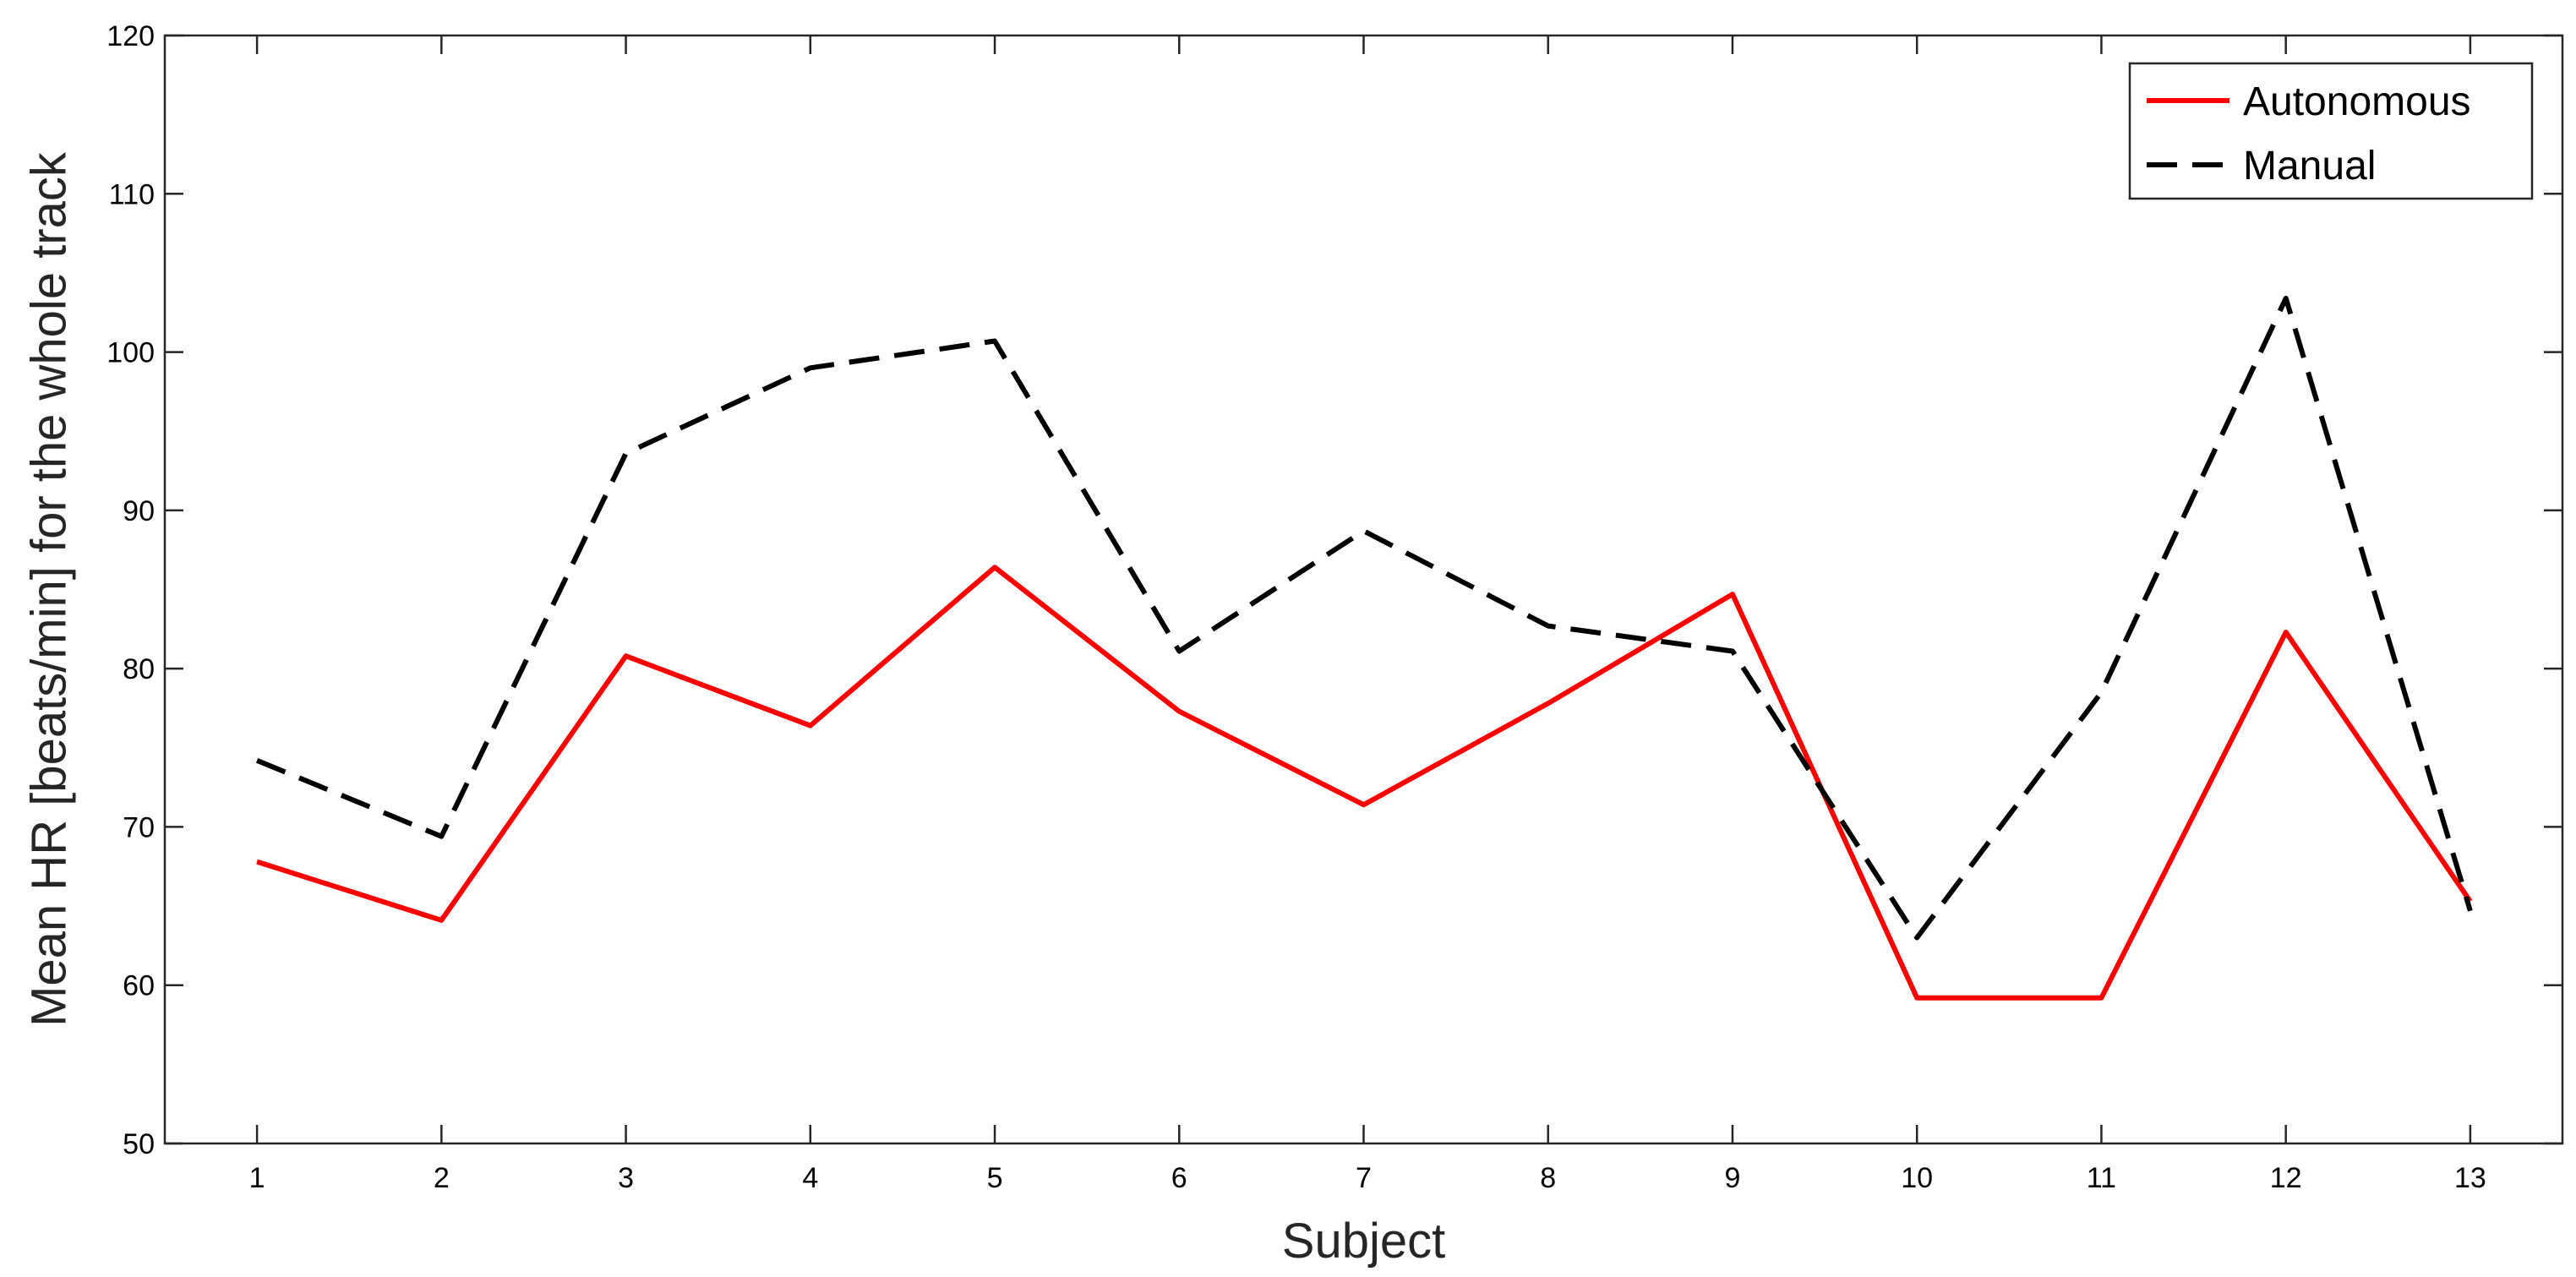 The width and height of the screenshot is (2576, 1277). Describe the element at coordinates (2357, 101) in the screenshot. I see `legend-label-autonomous: Autonomous` at that location.